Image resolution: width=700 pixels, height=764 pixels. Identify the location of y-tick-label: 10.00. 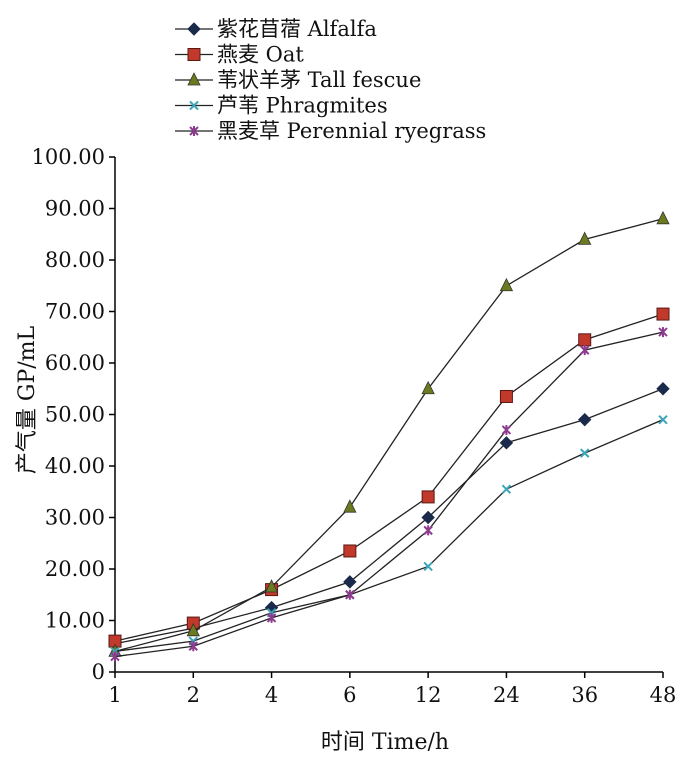
(75, 621).